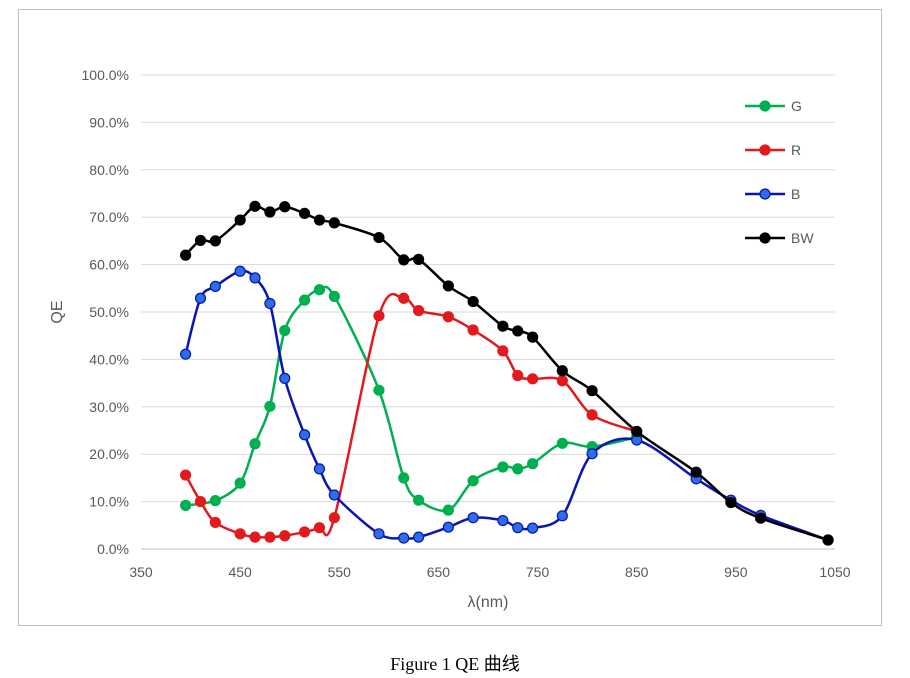 The height and width of the screenshot is (678, 910). What do you see at coordinates (773, 106) in the screenshot?
I see `legend-entry-g: G` at bounding box center [773, 106].